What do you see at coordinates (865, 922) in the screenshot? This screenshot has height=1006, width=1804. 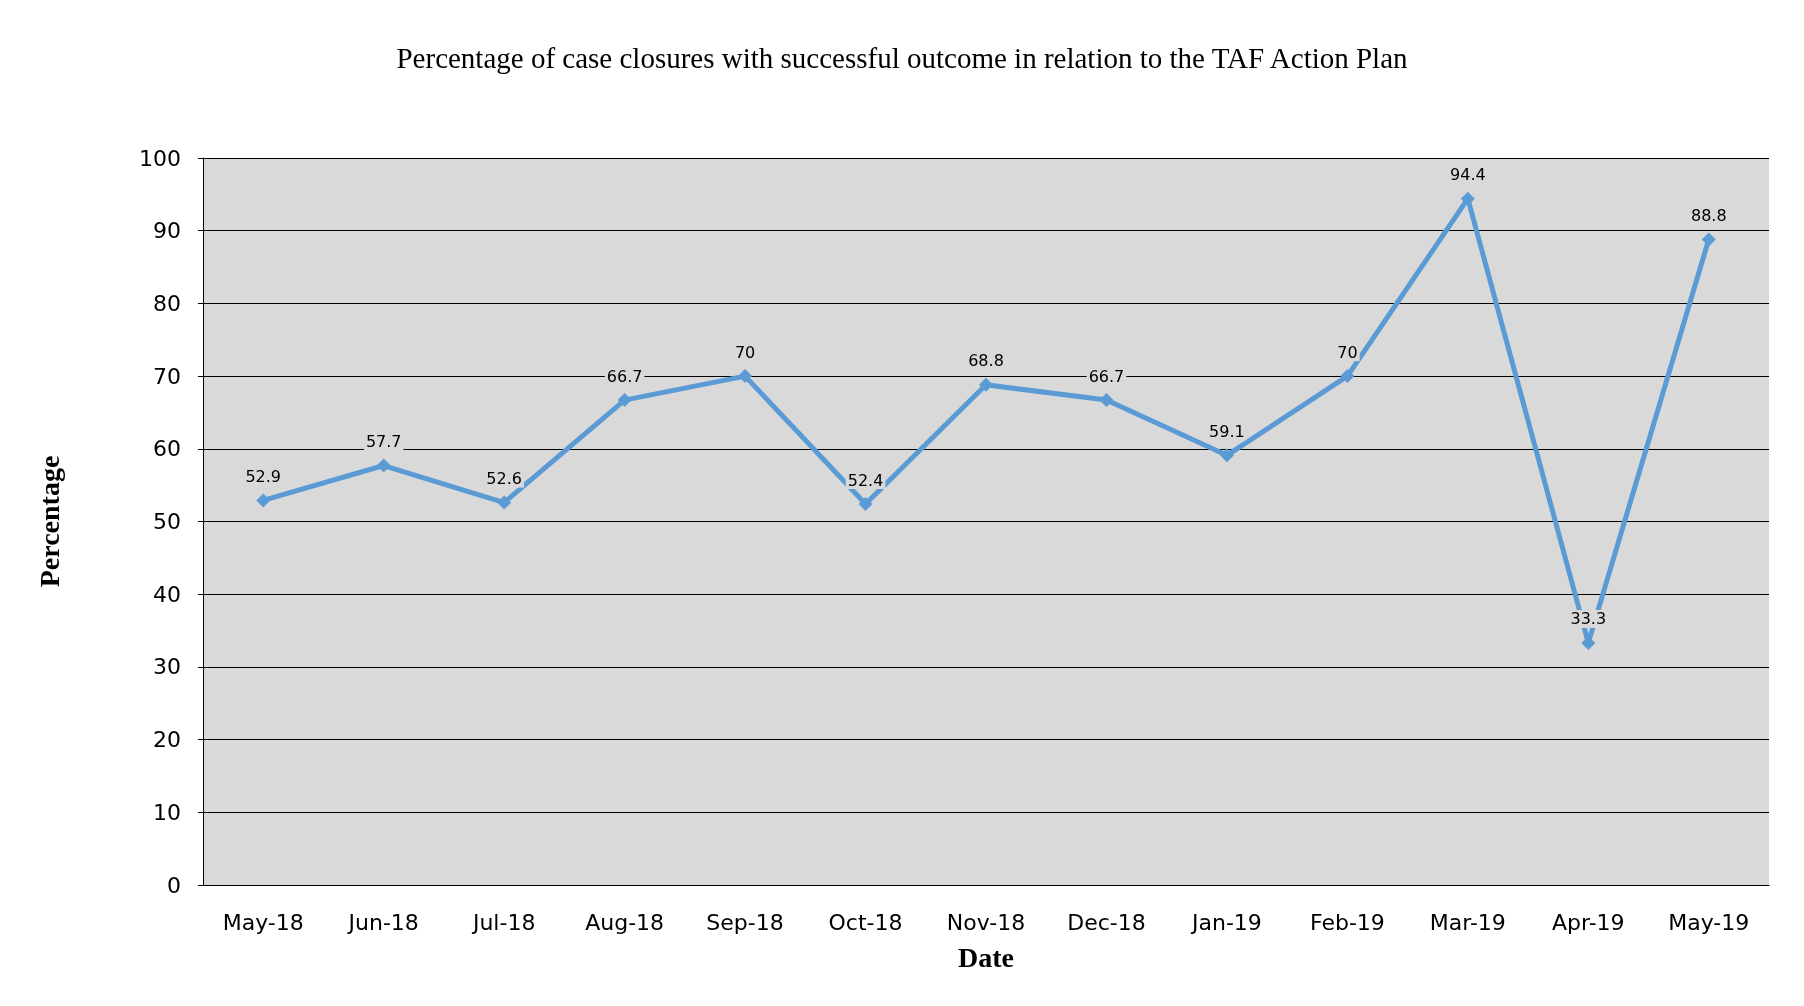 I see `x-tick-label: Oct-18` at bounding box center [865, 922].